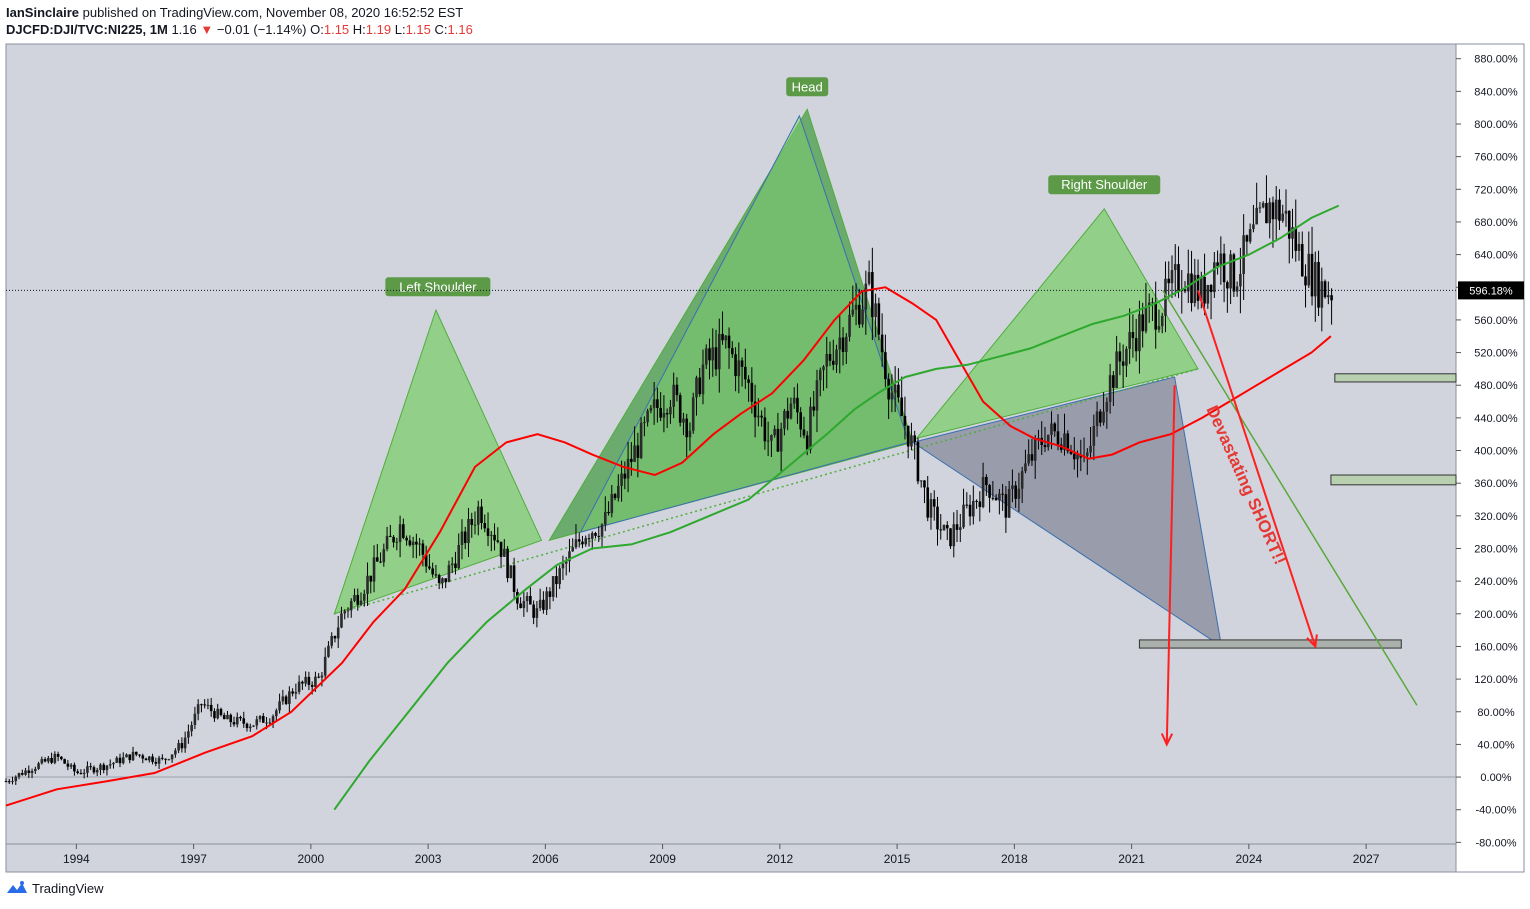 Image resolution: width=1530 pixels, height=909 pixels. What do you see at coordinates (744, 323) in the screenshot?
I see `head-inner-triangle` at bounding box center [744, 323].